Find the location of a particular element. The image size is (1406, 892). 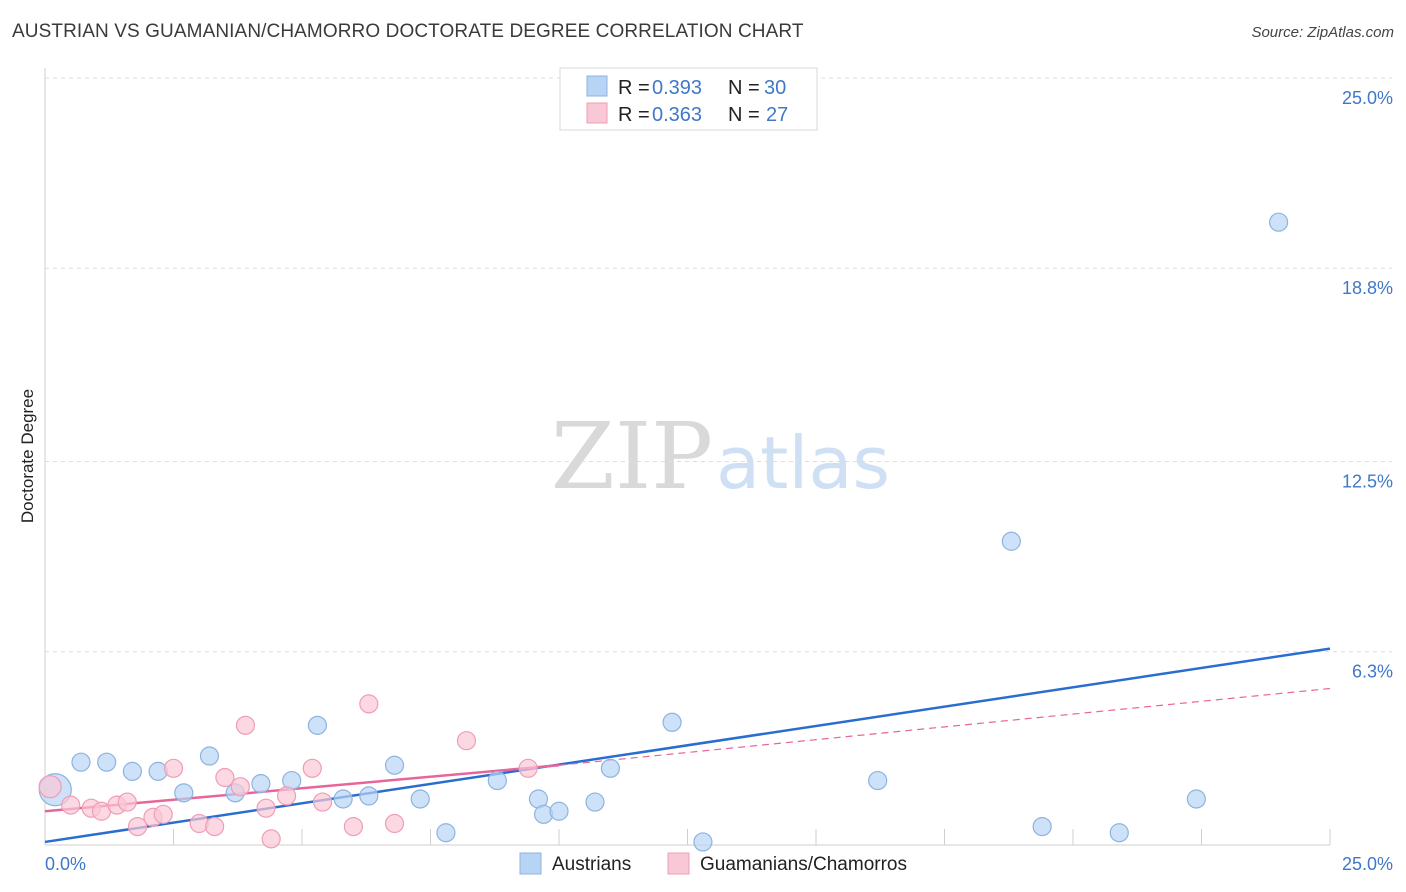

legend-box: R = 0.393 N = 30 R = 0.363 N = 27 is located at coordinates (688, 99).